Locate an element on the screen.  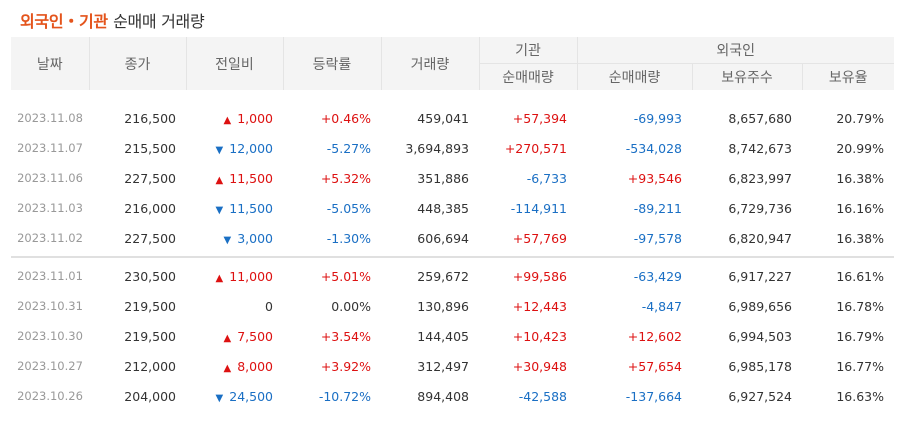
cell-holdings: 6,989,656 is located at coordinates (747, 306).